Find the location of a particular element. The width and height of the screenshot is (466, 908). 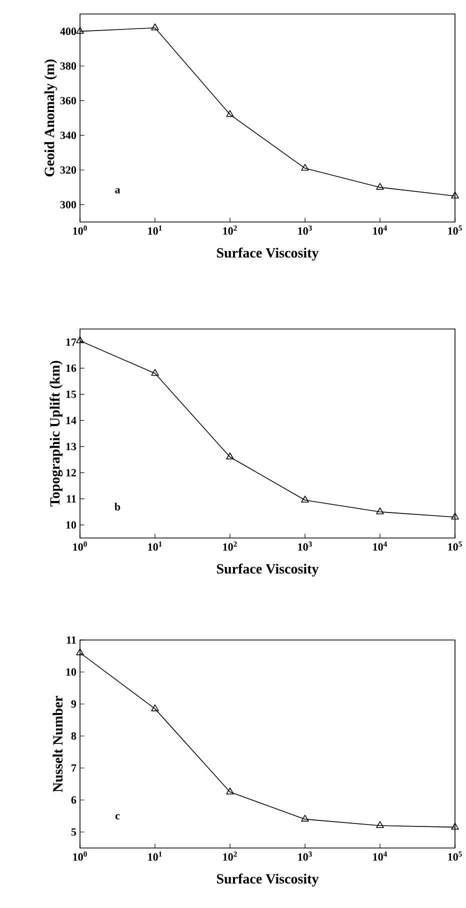

y-tick-label: 16 is located at coordinates (71, 368).